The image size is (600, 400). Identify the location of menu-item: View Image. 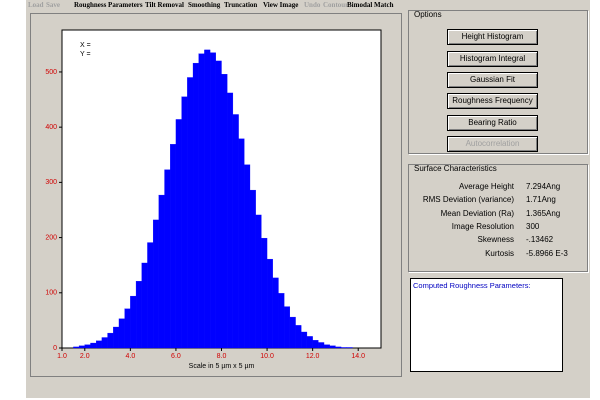
(281, 5).